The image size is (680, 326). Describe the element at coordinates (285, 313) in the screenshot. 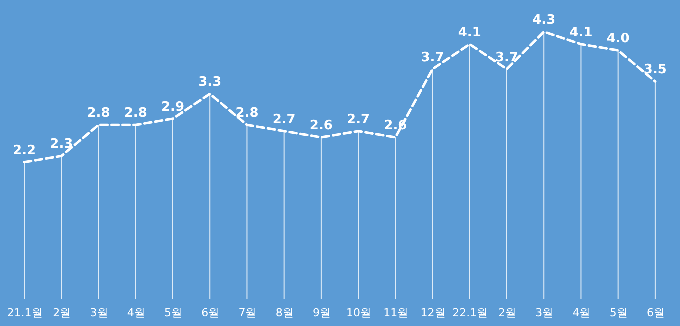

I see `x-tick-label: 8월` at that location.